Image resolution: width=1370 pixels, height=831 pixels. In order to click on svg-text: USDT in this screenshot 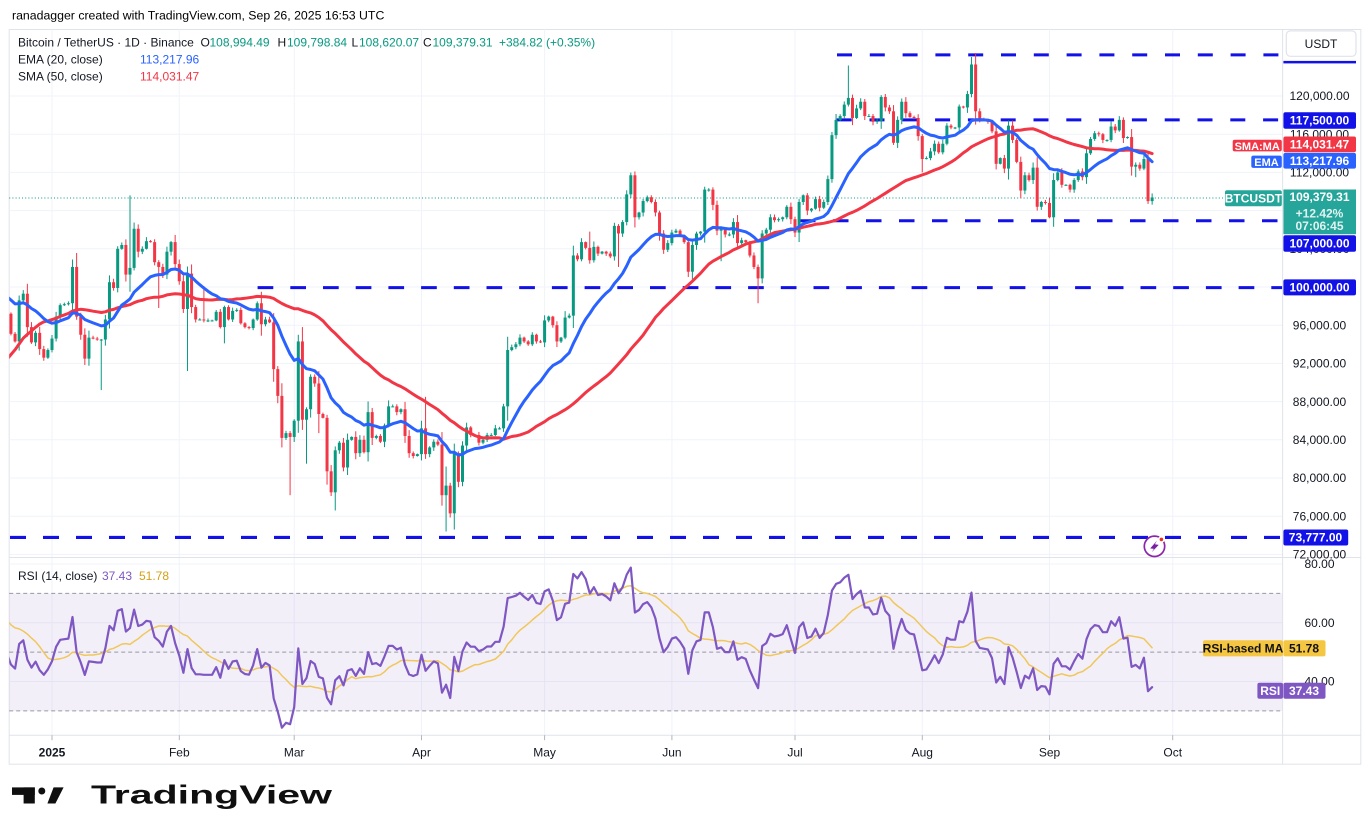, I will do `click(1321, 44)`.